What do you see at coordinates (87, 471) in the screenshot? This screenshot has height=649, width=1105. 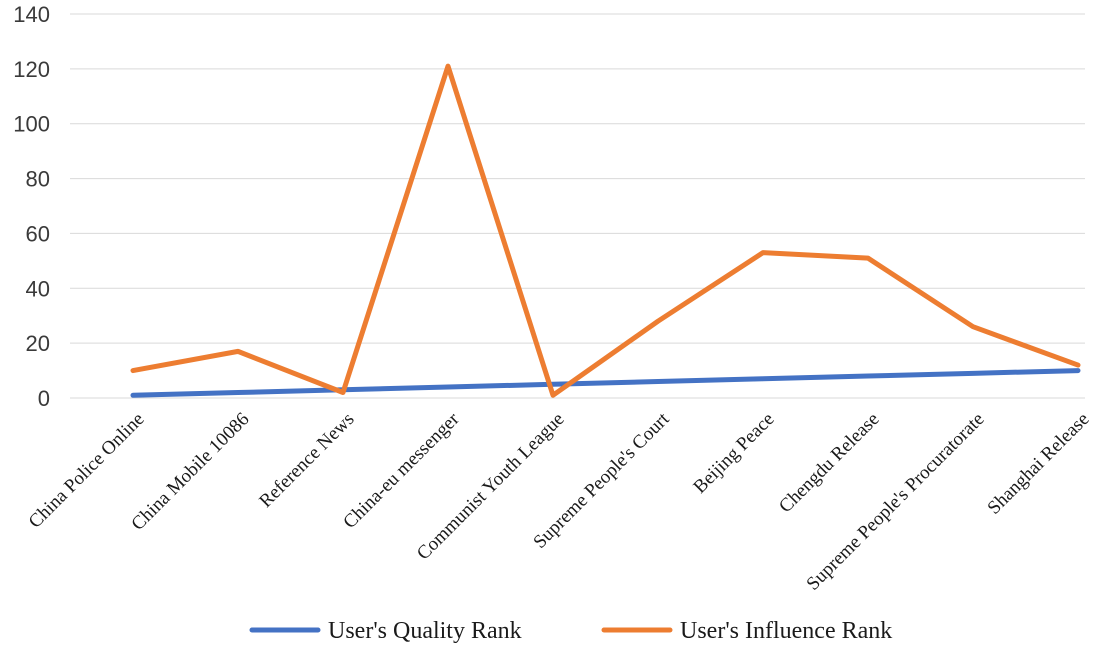 I see `x-tick-label: China Police Online` at bounding box center [87, 471].